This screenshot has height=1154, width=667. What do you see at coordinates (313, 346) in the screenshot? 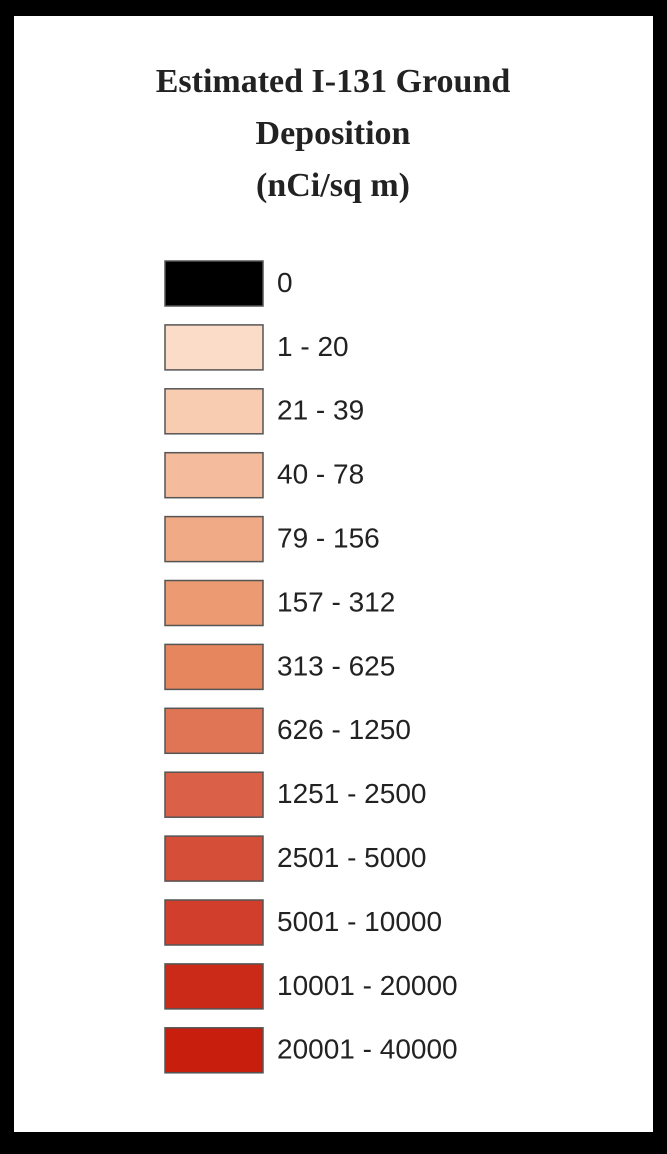
I see `legend-label: 1 - 20` at bounding box center [313, 346].